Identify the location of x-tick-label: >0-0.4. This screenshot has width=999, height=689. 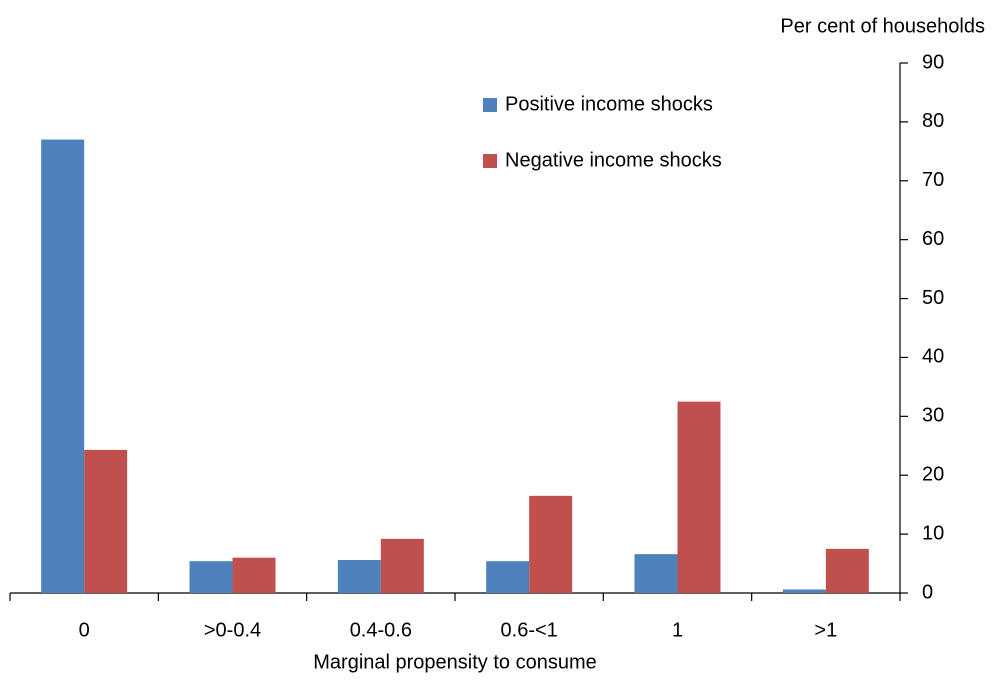
(232, 630).